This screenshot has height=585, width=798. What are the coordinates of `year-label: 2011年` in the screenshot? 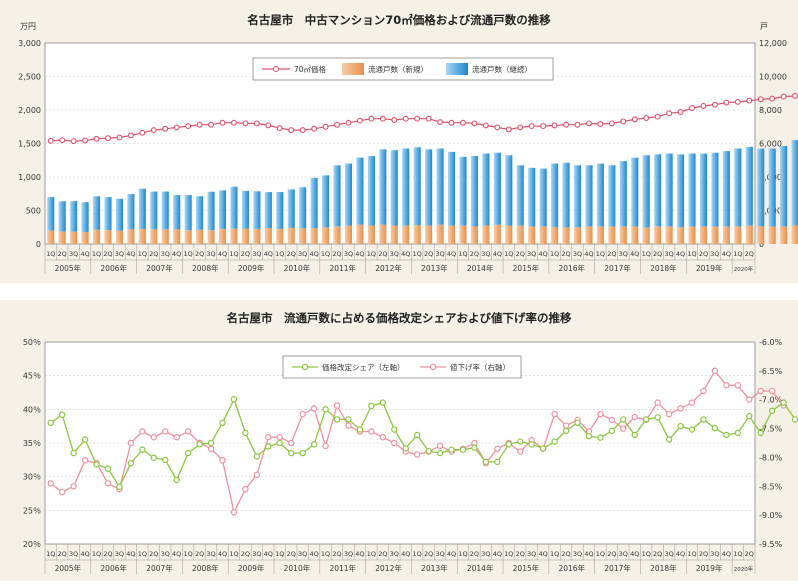 It's located at (342, 568).